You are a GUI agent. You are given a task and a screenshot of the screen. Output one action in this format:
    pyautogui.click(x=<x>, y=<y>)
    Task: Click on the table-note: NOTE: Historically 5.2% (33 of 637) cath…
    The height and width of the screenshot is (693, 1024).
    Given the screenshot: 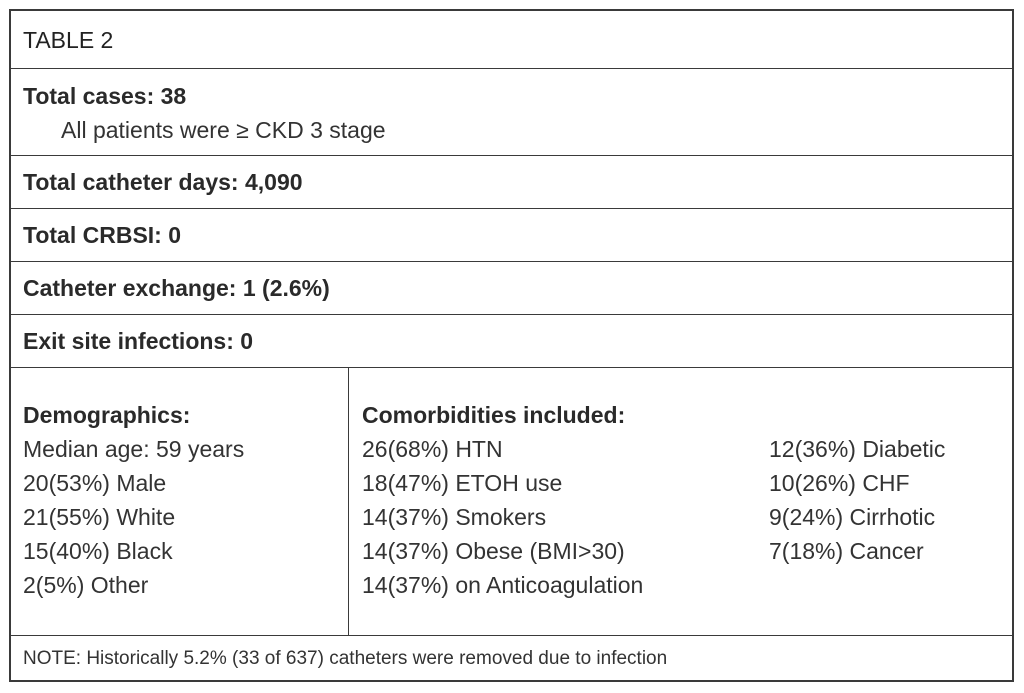 What is the action you would take?
    pyautogui.click(x=345, y=658)
    